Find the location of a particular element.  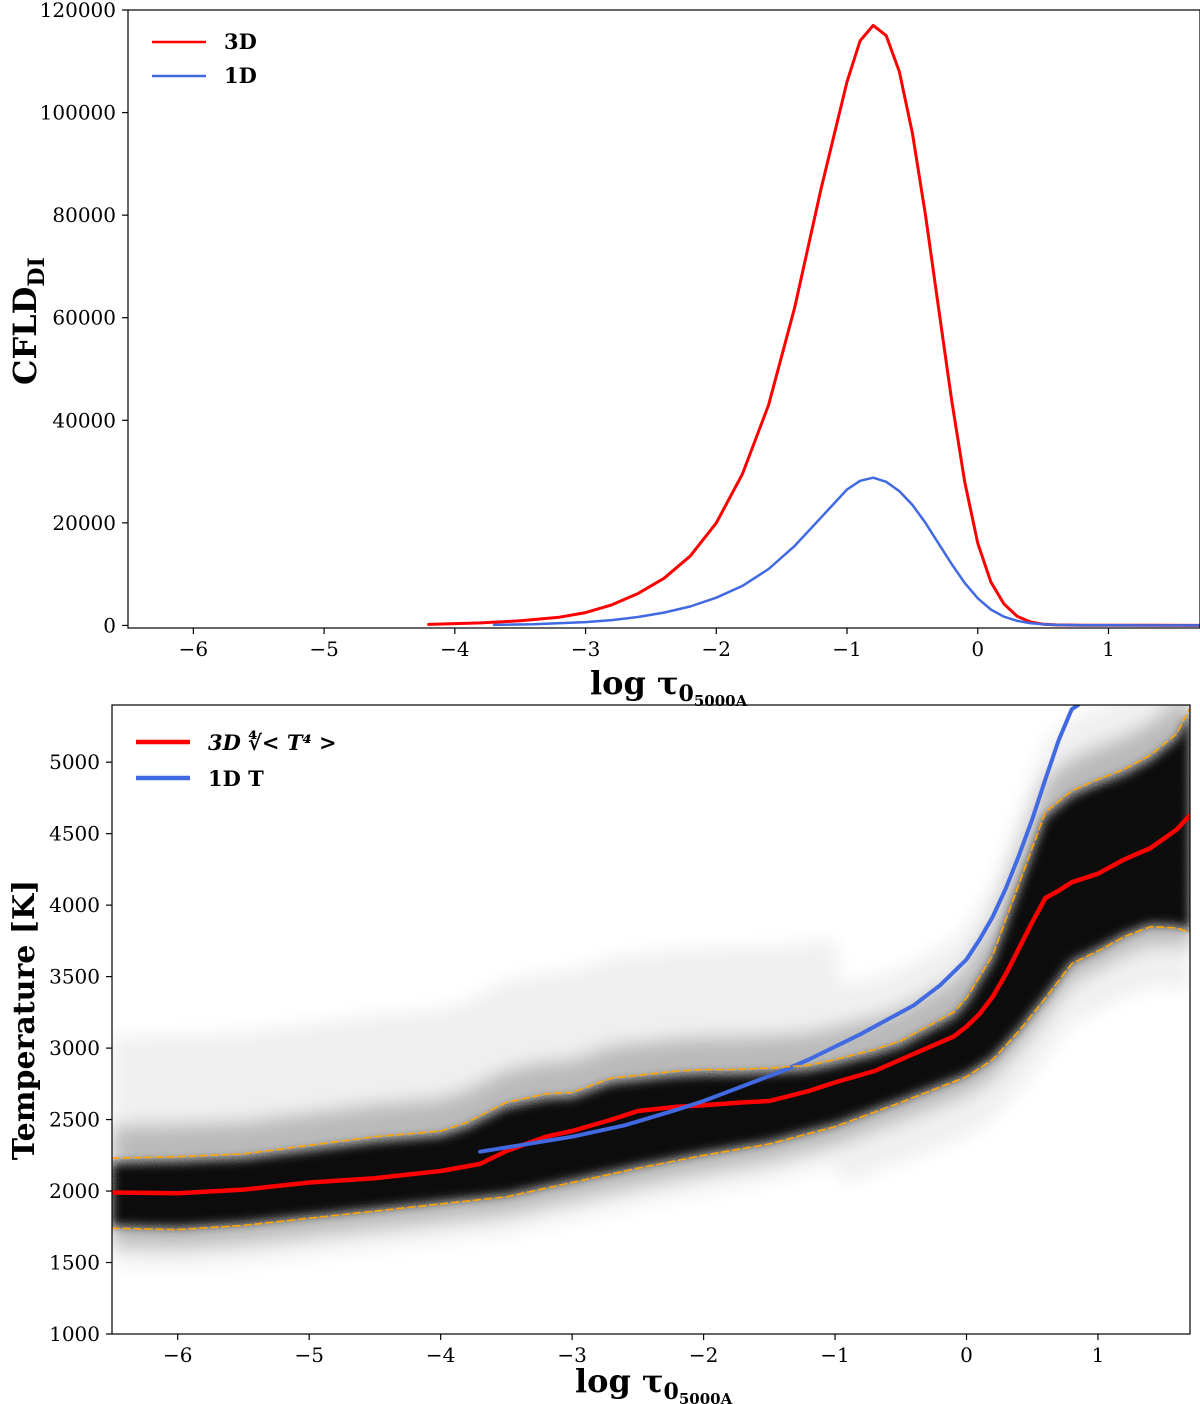

top-x-axis-label: log τ05000A is located at coordinates (669, 687).